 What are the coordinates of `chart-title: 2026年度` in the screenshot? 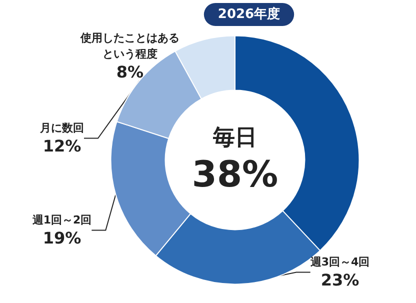 It's located at (249, 14).